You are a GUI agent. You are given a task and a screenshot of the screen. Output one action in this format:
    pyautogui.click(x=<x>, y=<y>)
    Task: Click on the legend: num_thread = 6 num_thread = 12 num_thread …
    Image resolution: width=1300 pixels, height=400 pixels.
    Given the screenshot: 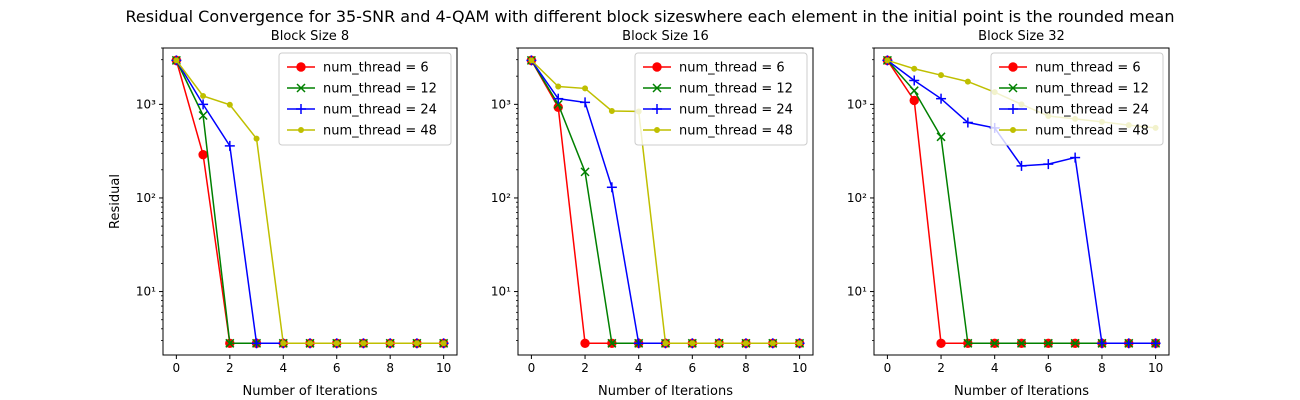 What is the action you would take?
    pyautogui.click(x=1077, y=99)
    